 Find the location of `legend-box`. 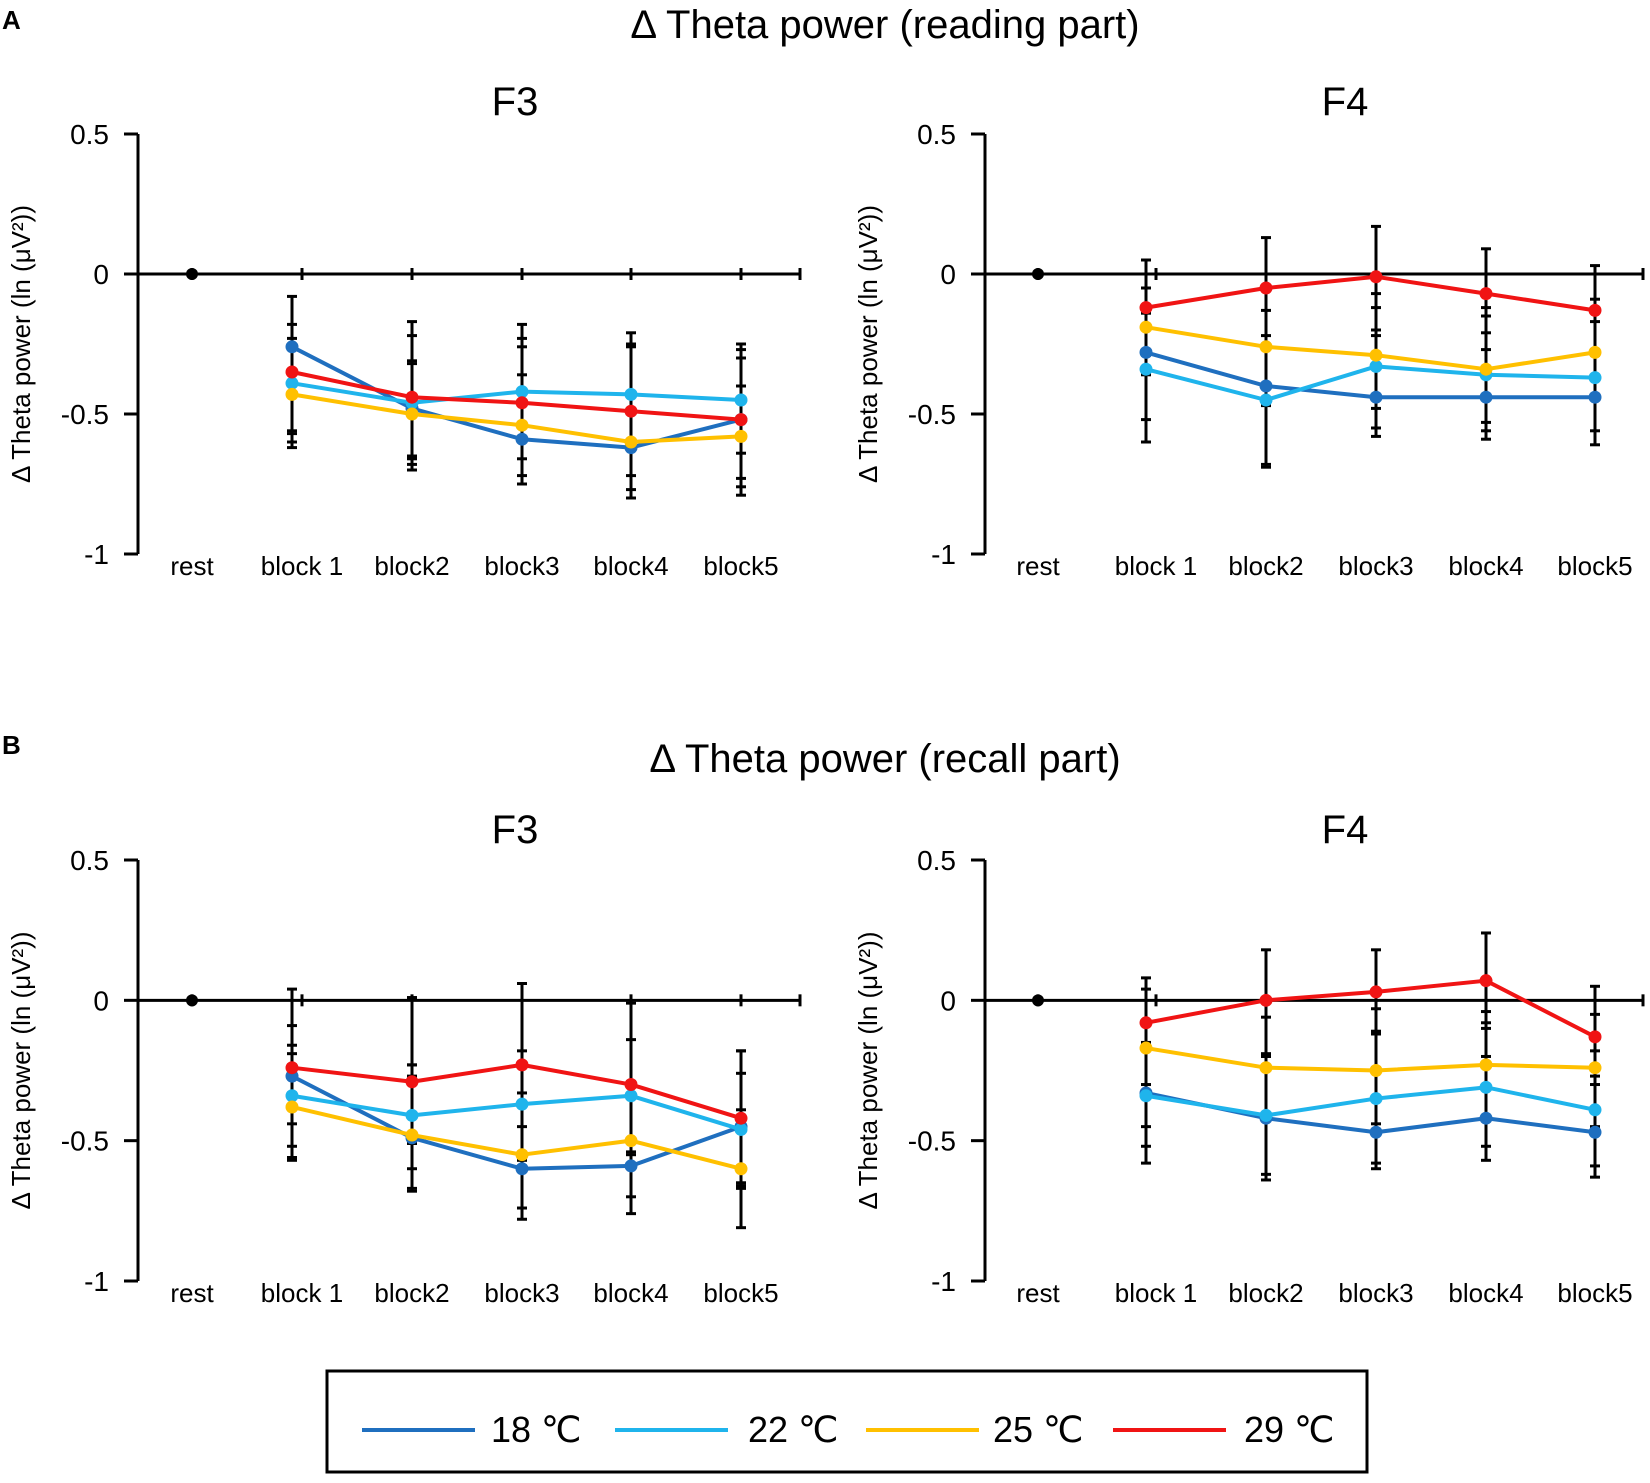

legend-box is located at coordinates (847, 1421).